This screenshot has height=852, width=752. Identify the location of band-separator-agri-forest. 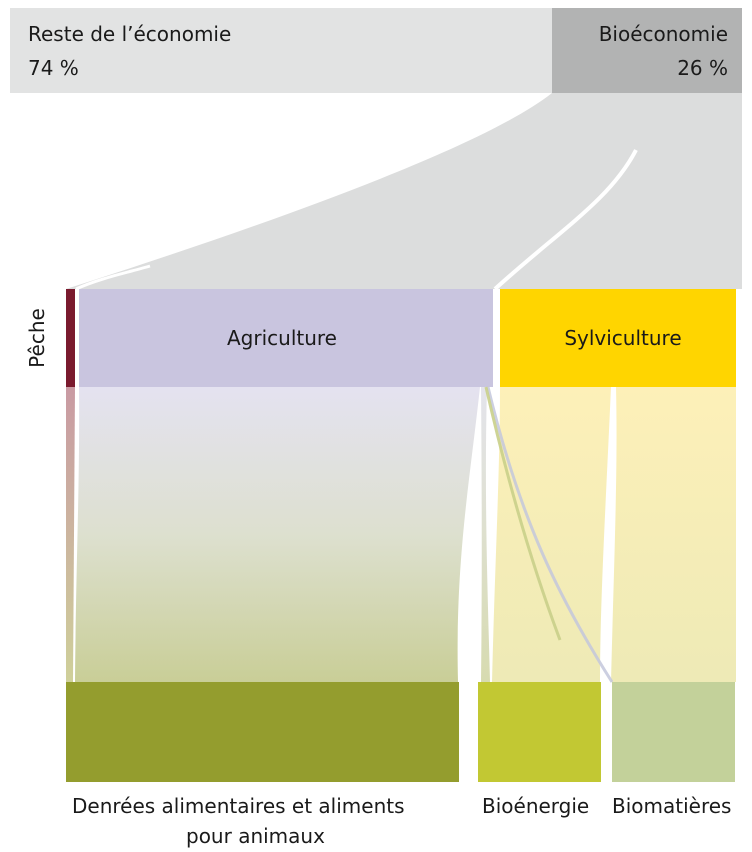
(565, 220).